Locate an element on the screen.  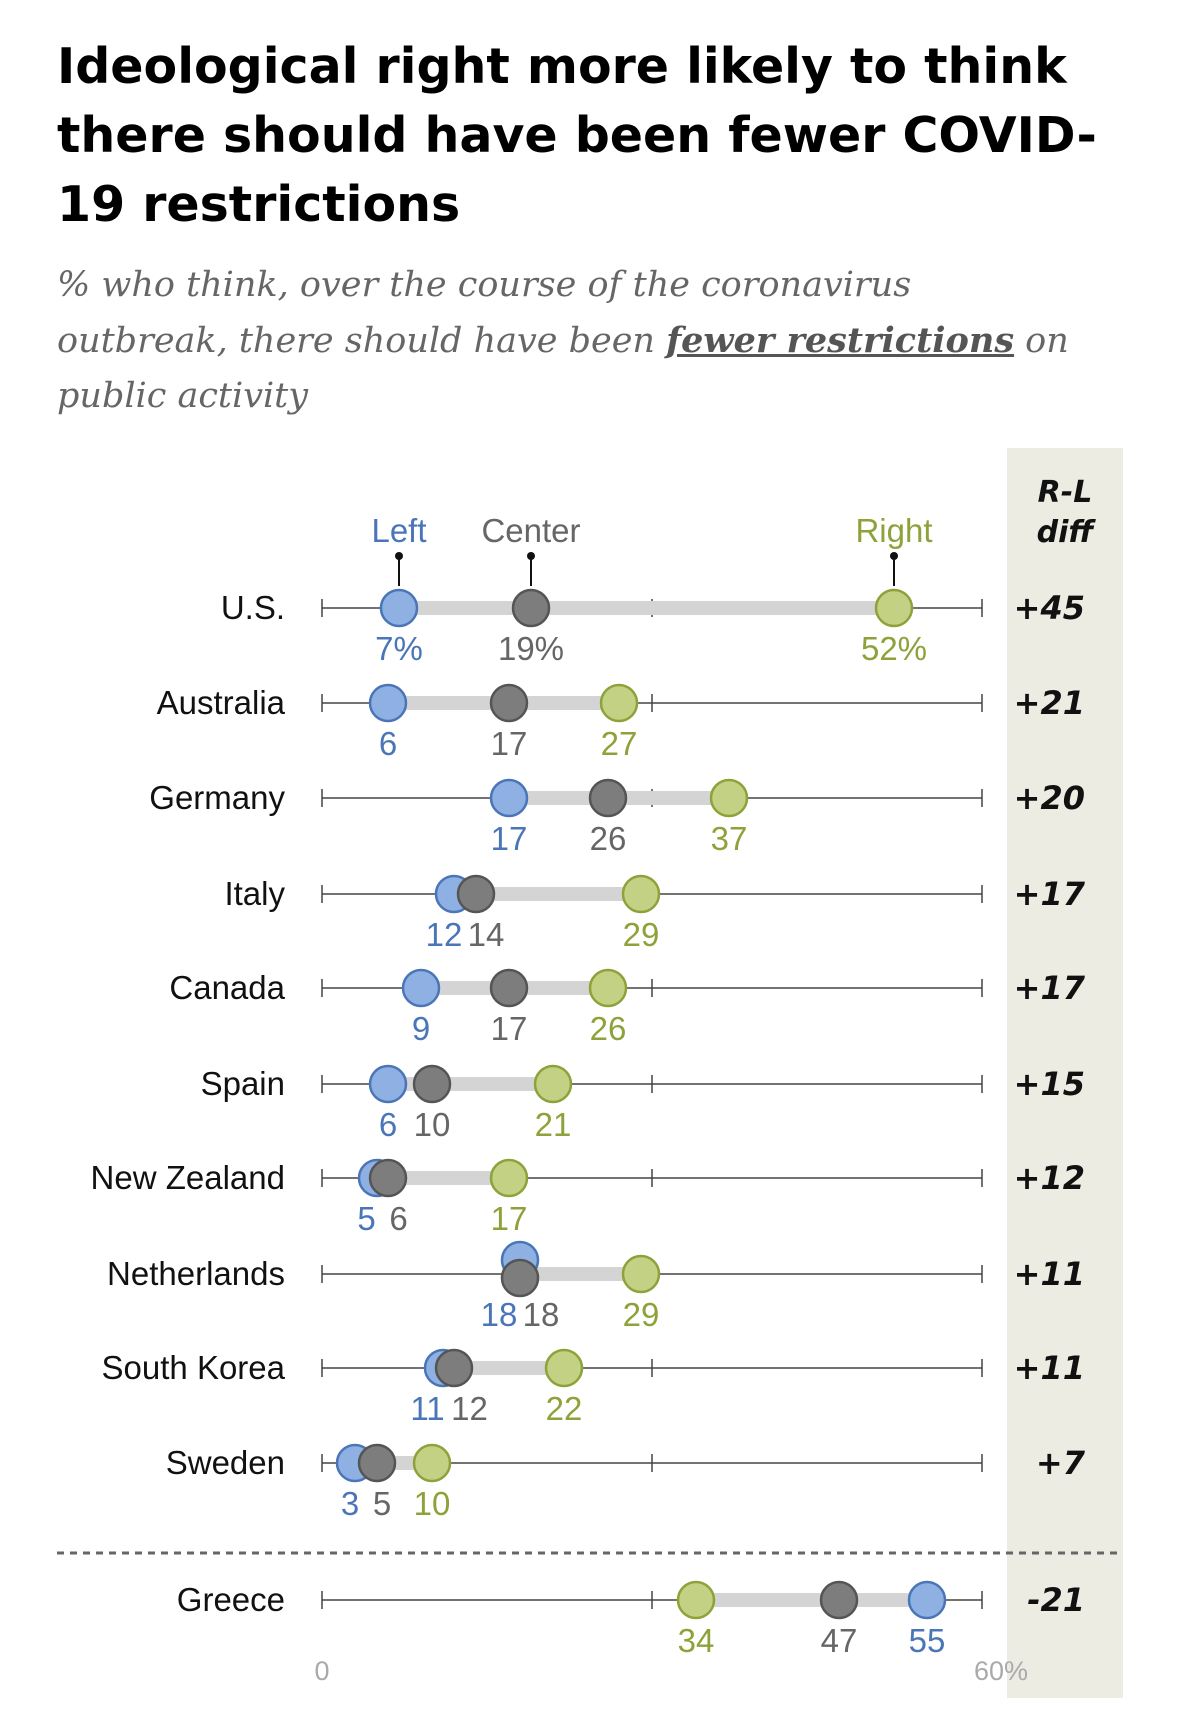
value-label-sweden-left: 3 is located at coordinates (350, 1503).